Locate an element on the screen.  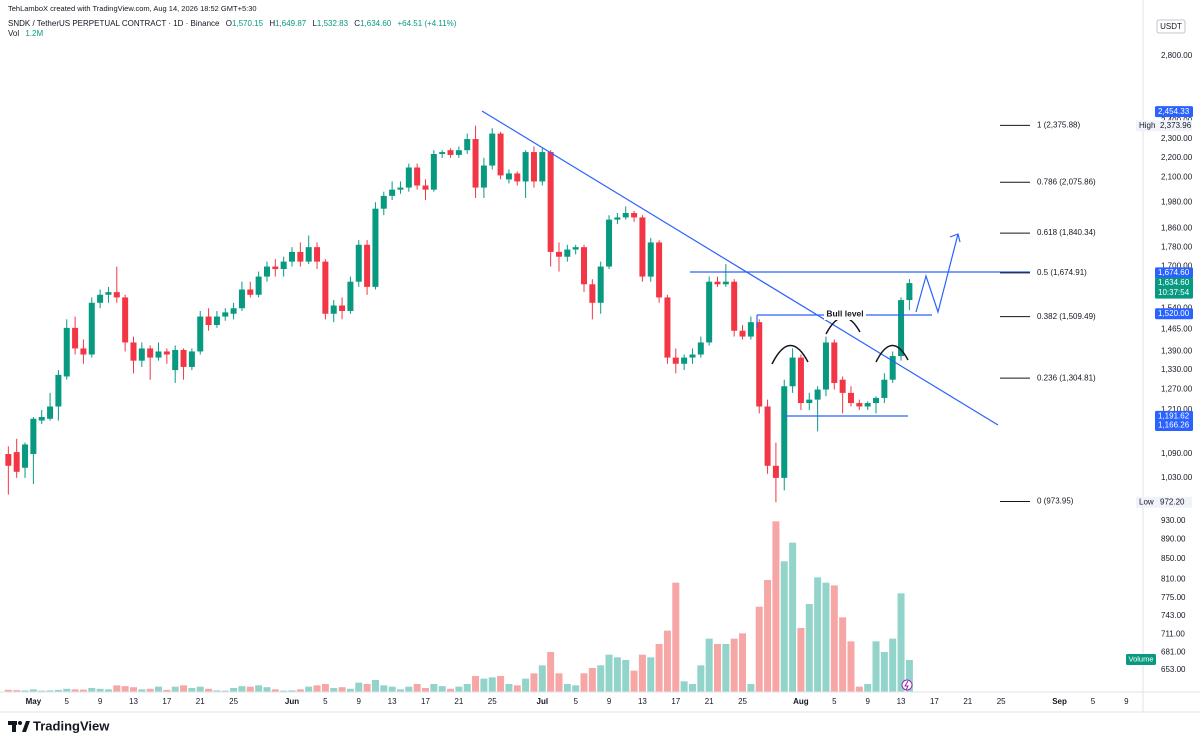
low-tag: Low is located at coordinates (1146, 501).